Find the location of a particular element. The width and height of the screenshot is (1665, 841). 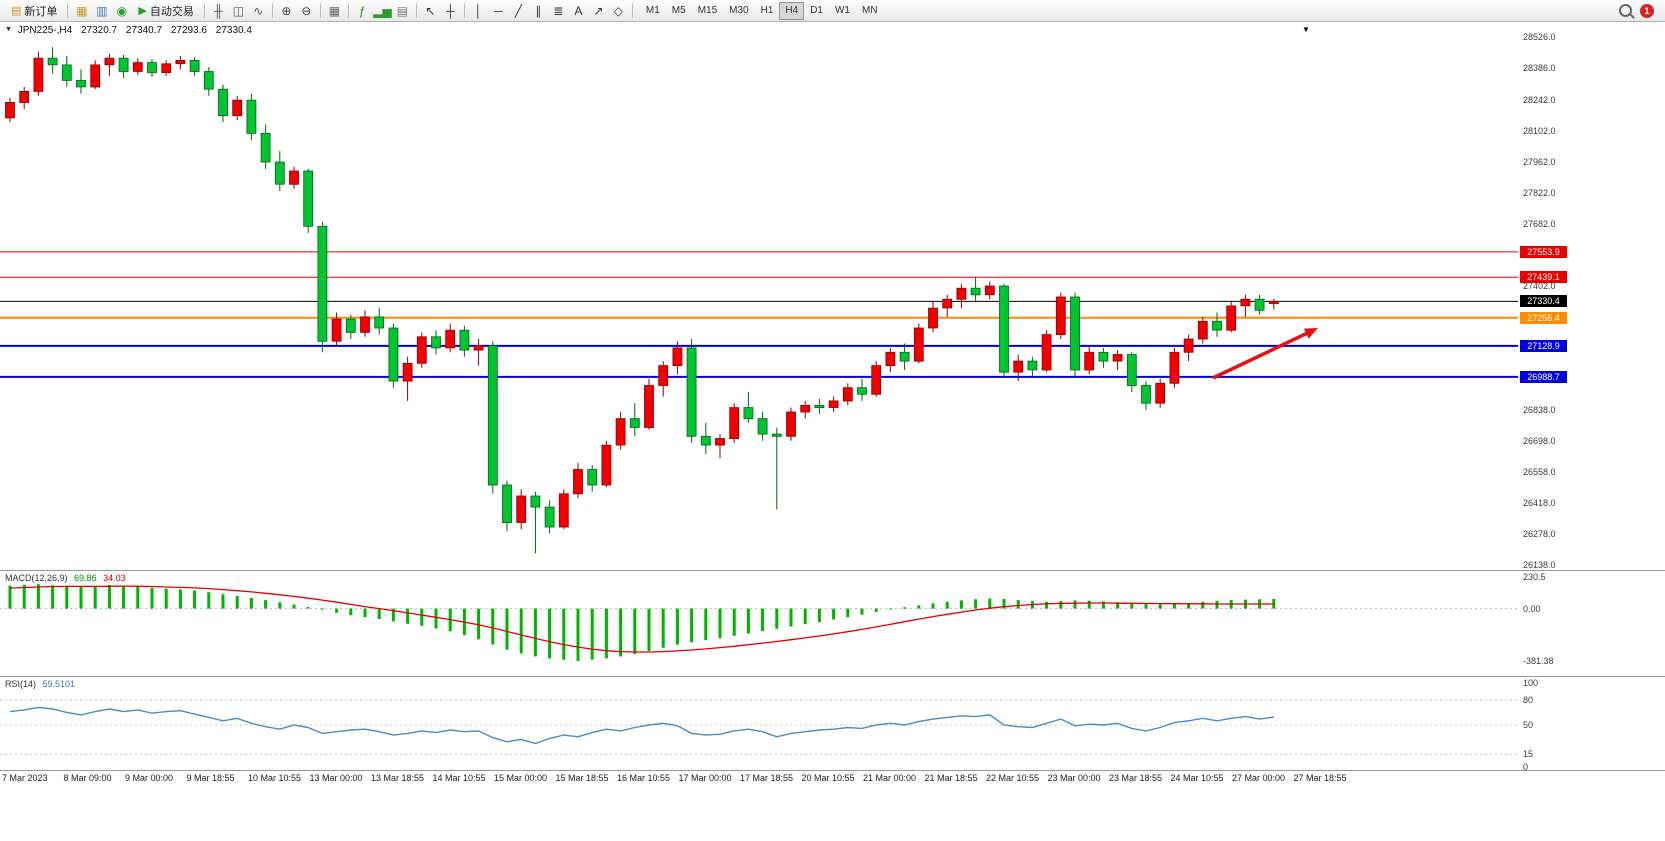

time-axis-label: 17 Mar 18:55 is located at coordinates (767, 778).